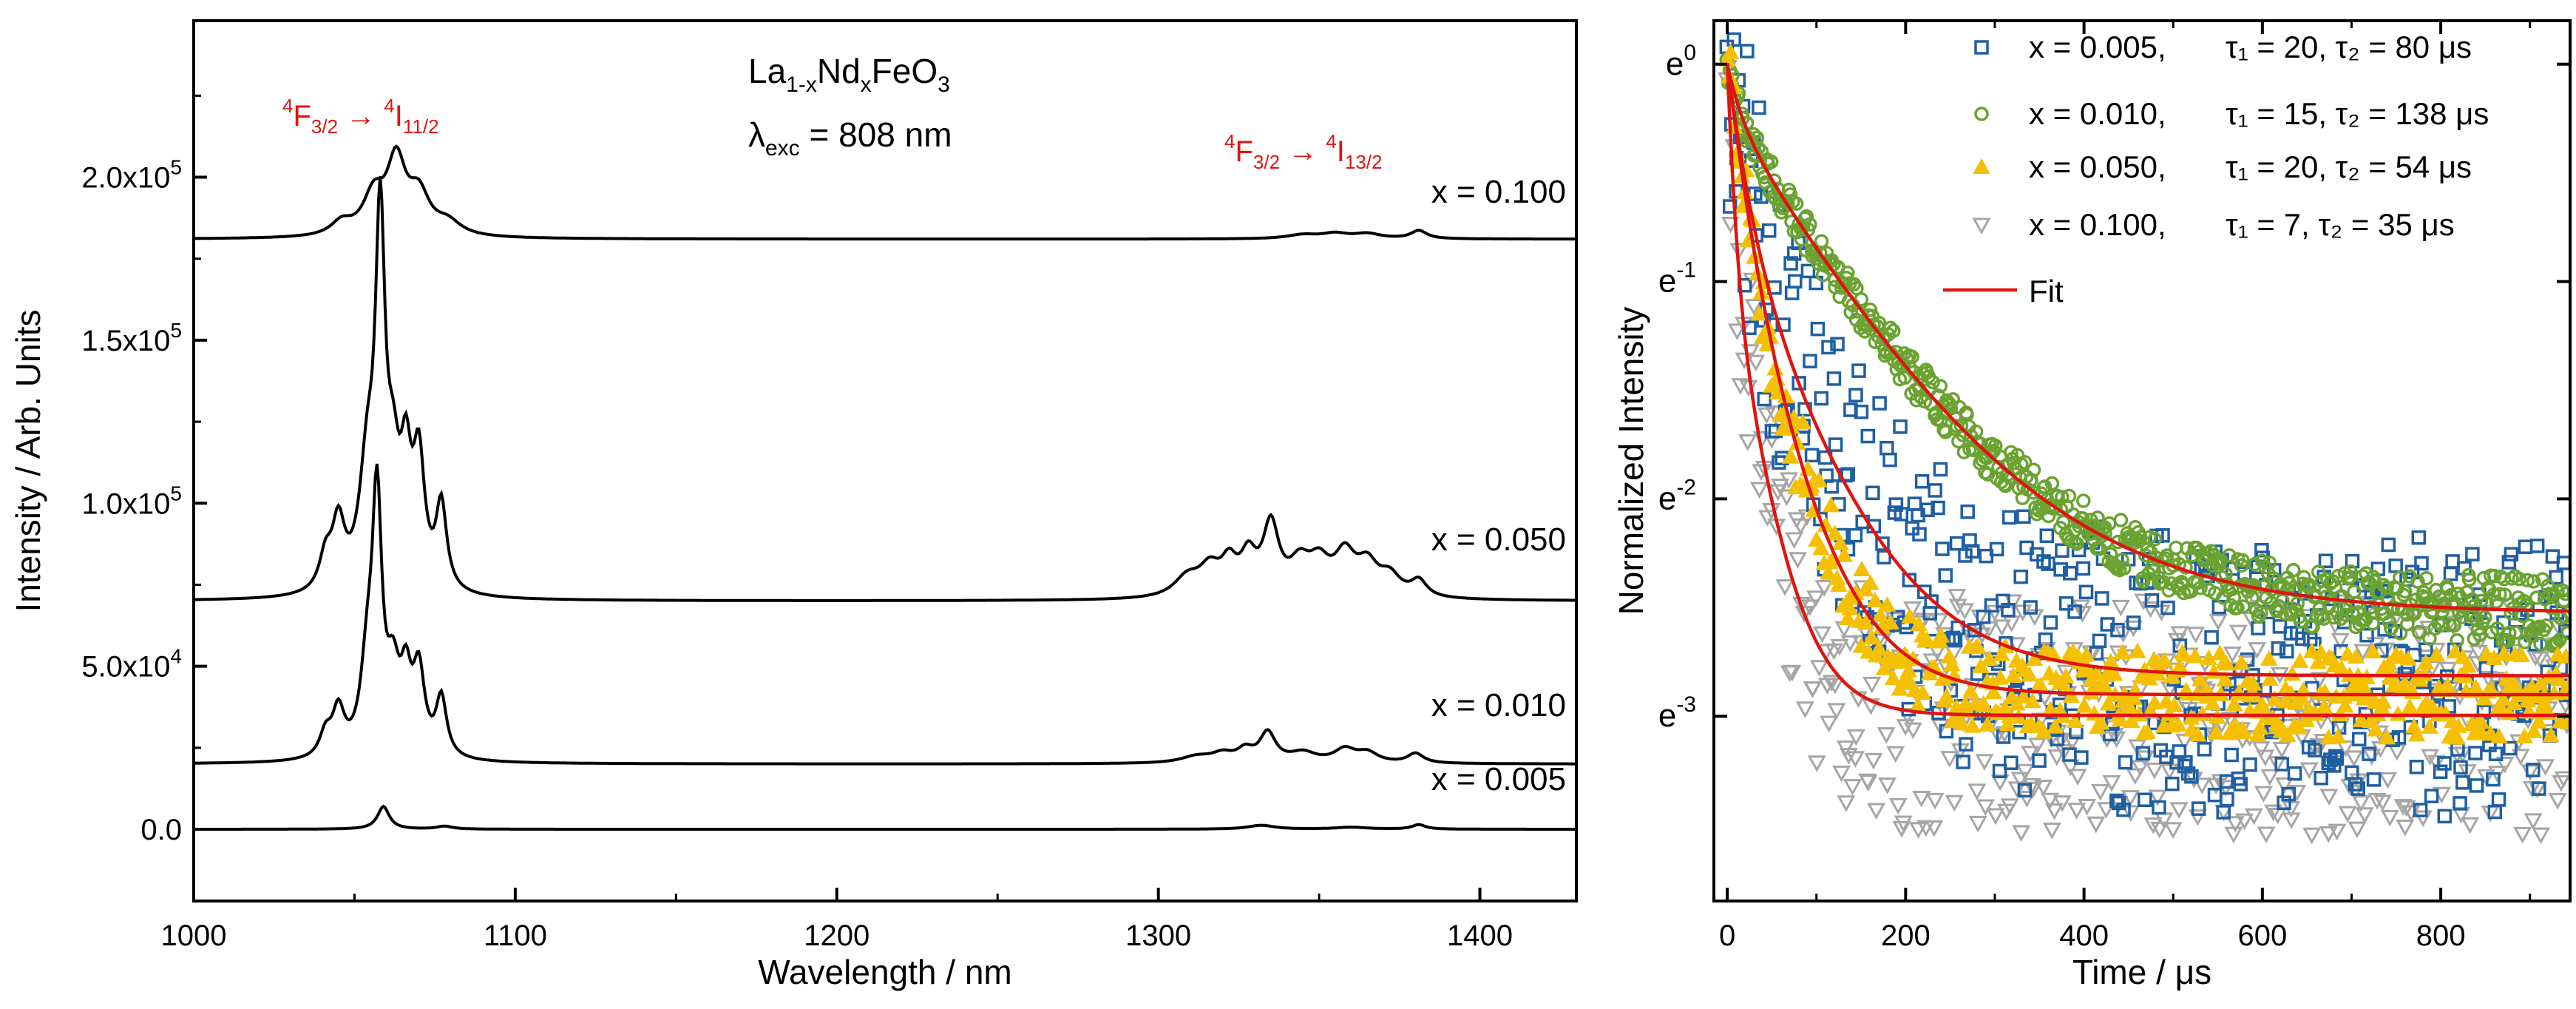 The width and height of the screenshot is (2576, 1009). I want to click on excitation-label: λexc = 808 nm, so click(850, 138).